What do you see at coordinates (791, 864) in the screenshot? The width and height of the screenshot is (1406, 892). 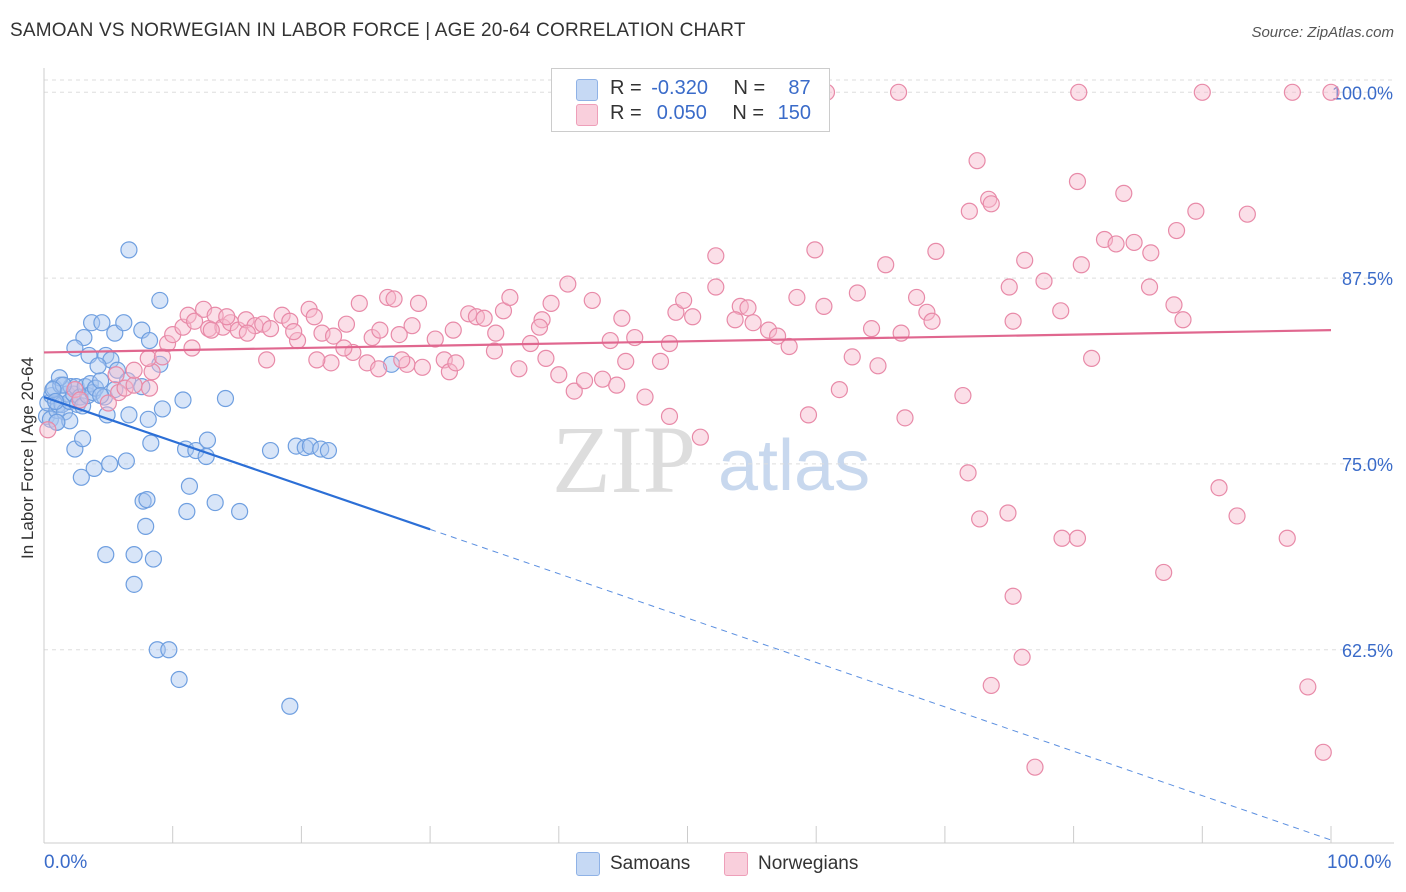 I see `legend-item-norwegians: Norwegians` at bounding box center [791, 864].